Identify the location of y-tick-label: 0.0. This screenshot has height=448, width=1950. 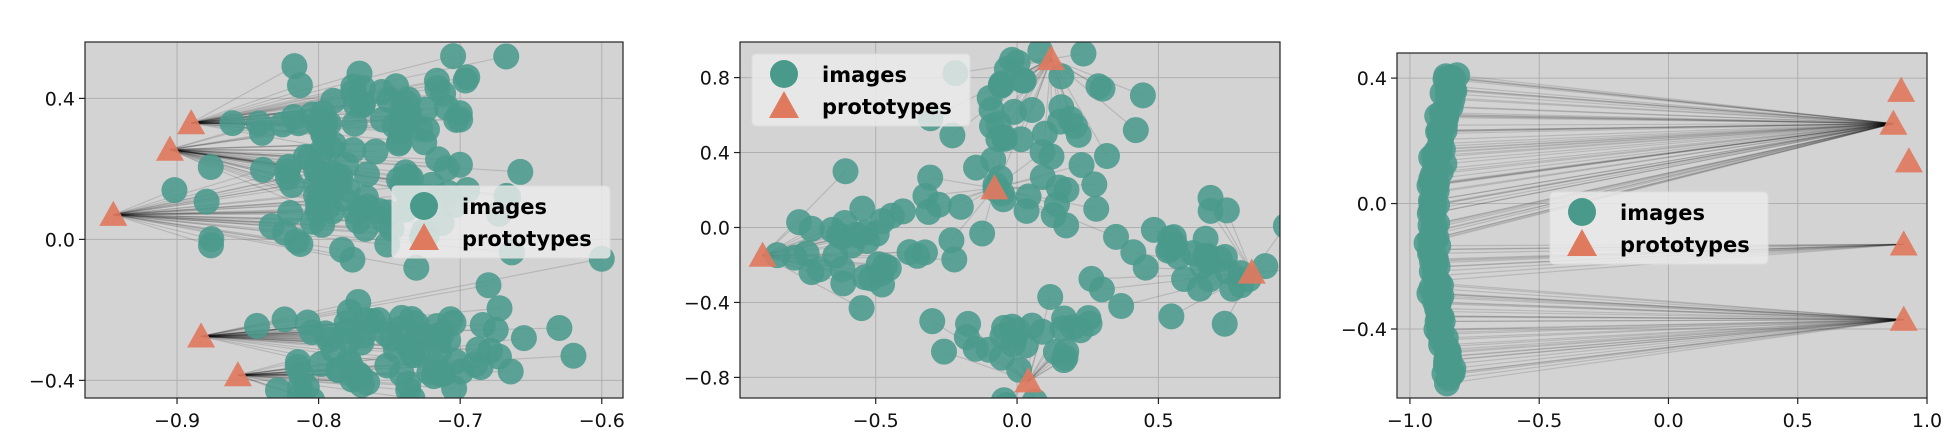
(1372, 205).